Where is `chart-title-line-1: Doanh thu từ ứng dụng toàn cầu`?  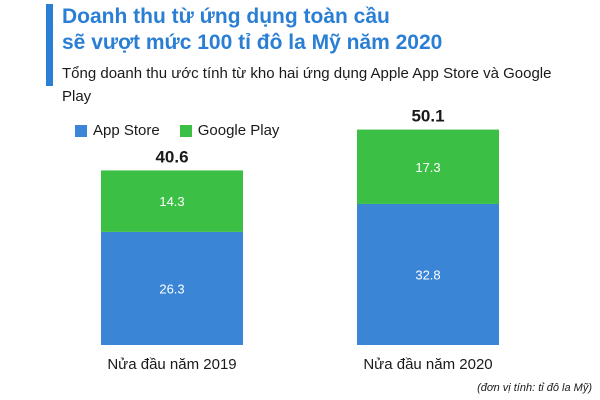 chart-title-line-1: Doanh thu từ ứng dụng toàn cầu is located at coordinates (226, 16).